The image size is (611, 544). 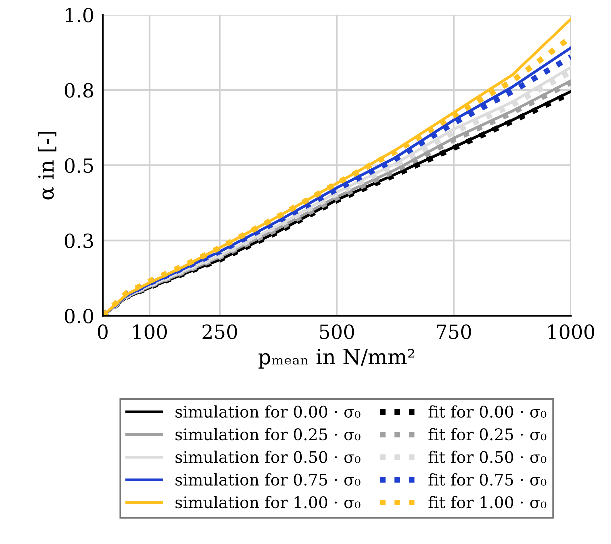 What do you see at coordinates (487, 457) in the screenshot?
I see `legend-label: fit for 0.50 · σ₀` at bounding box center [487, 457].